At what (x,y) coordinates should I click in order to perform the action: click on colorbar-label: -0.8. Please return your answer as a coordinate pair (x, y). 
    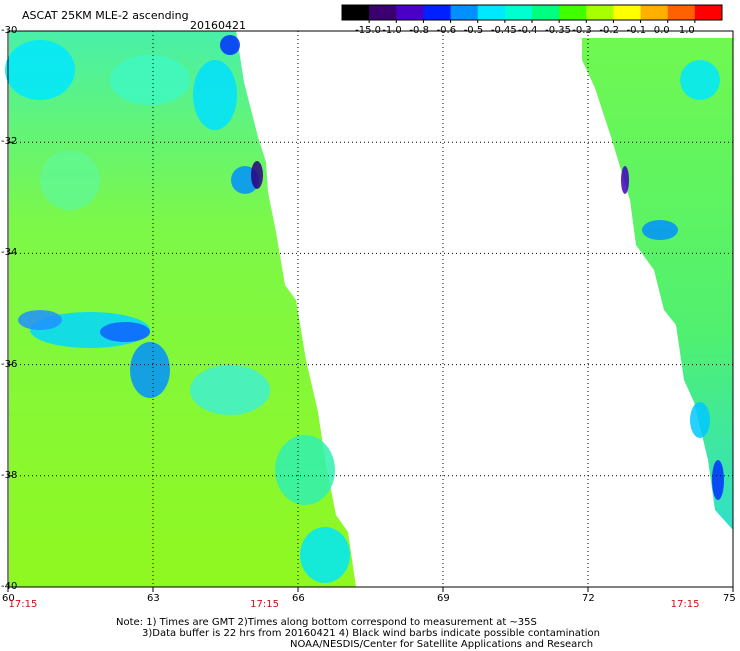
    Looking at the image, I should click on (419, 30).